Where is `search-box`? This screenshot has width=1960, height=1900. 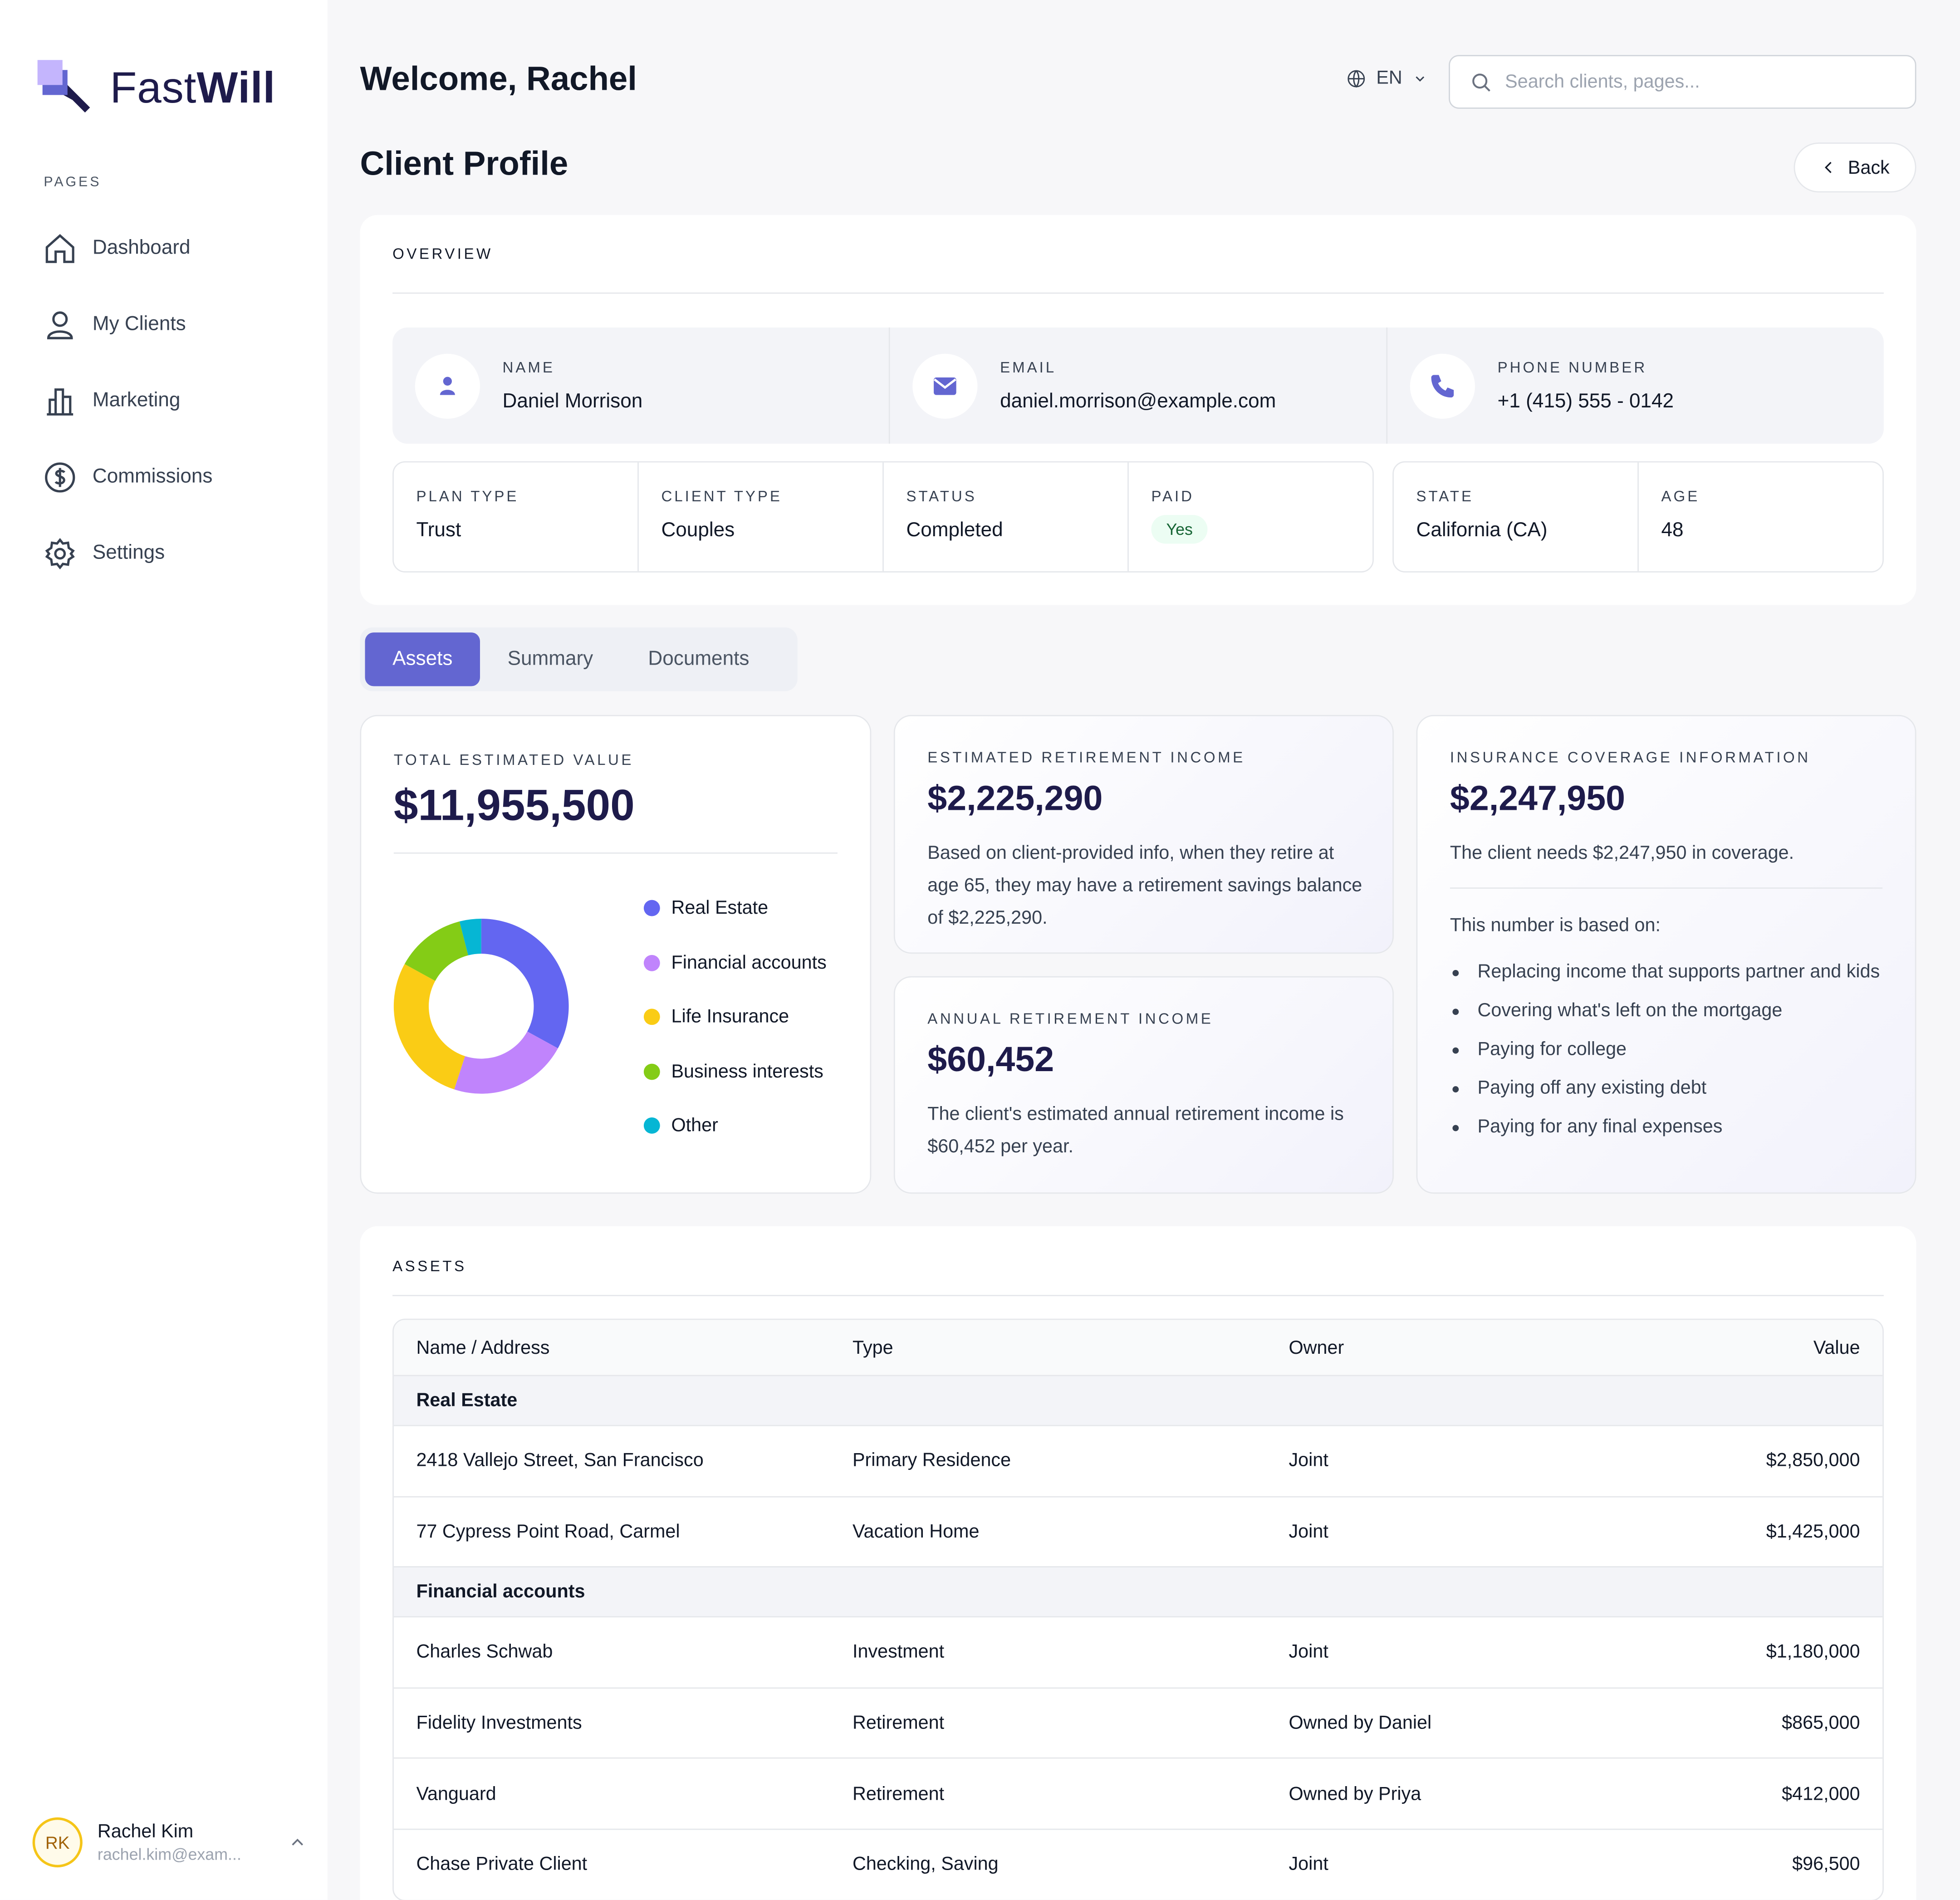 search-box is located at coordinates (1682, 82).